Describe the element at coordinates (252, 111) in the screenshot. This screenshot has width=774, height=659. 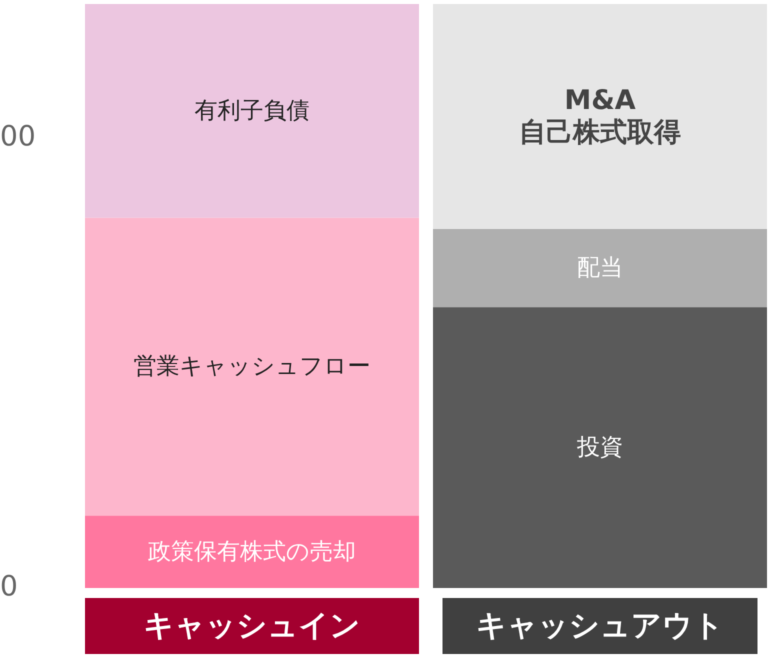
I see `series-label: 有利子負債` at that location.